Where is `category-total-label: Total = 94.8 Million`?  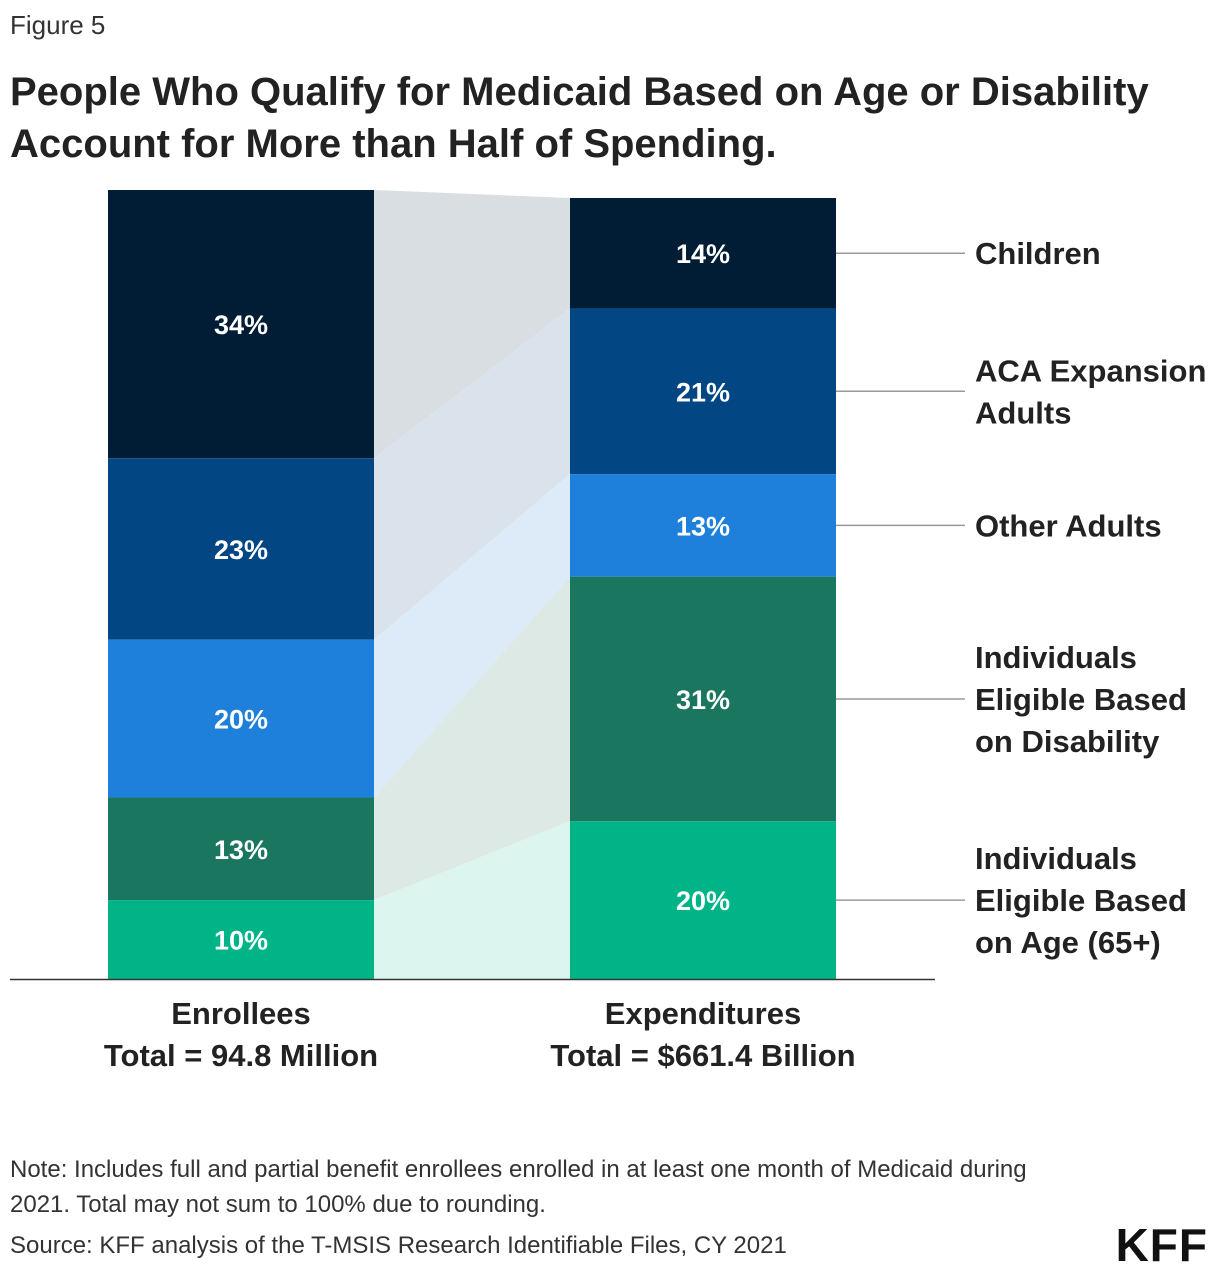 category-total-label: Total = 94.8 Million is located at coordinates (241, 1055).